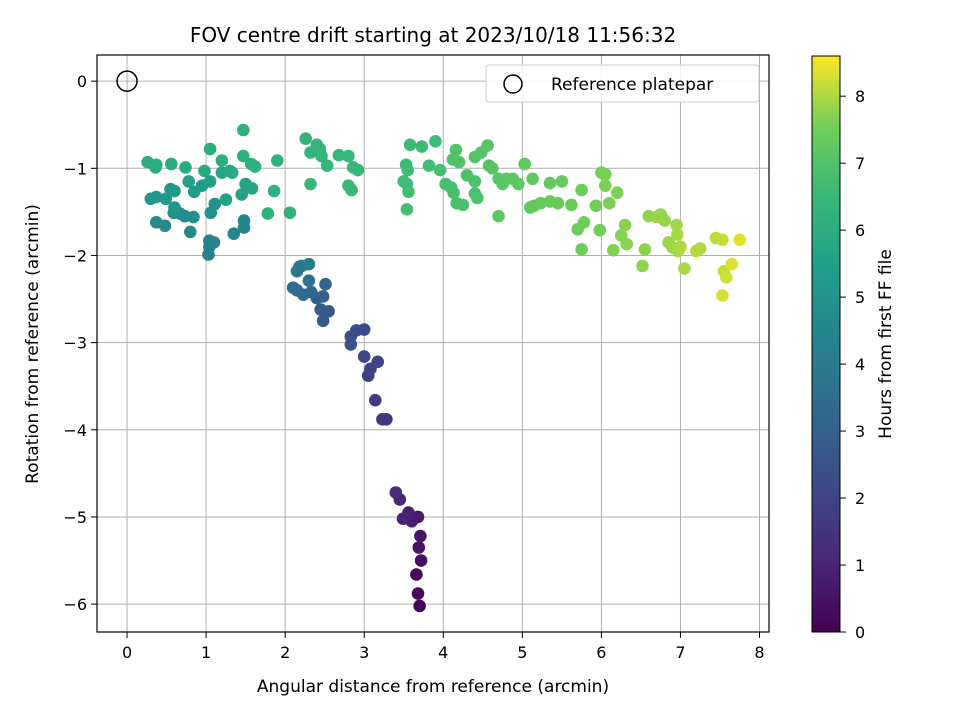 The width and height of the screenshot is (960, 720). I want to click on x-tick-label: 8, so click(759, 652).